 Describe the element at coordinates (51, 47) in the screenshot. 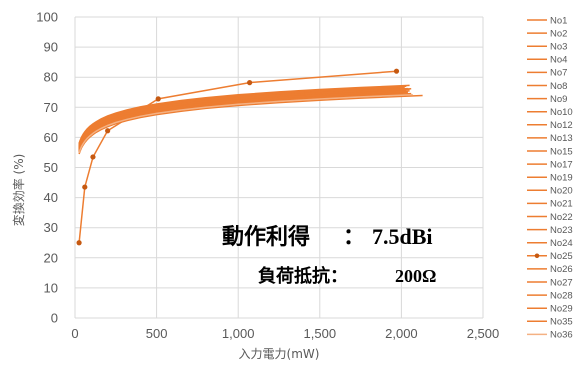

I see `y-tick-label: 90` at that location.